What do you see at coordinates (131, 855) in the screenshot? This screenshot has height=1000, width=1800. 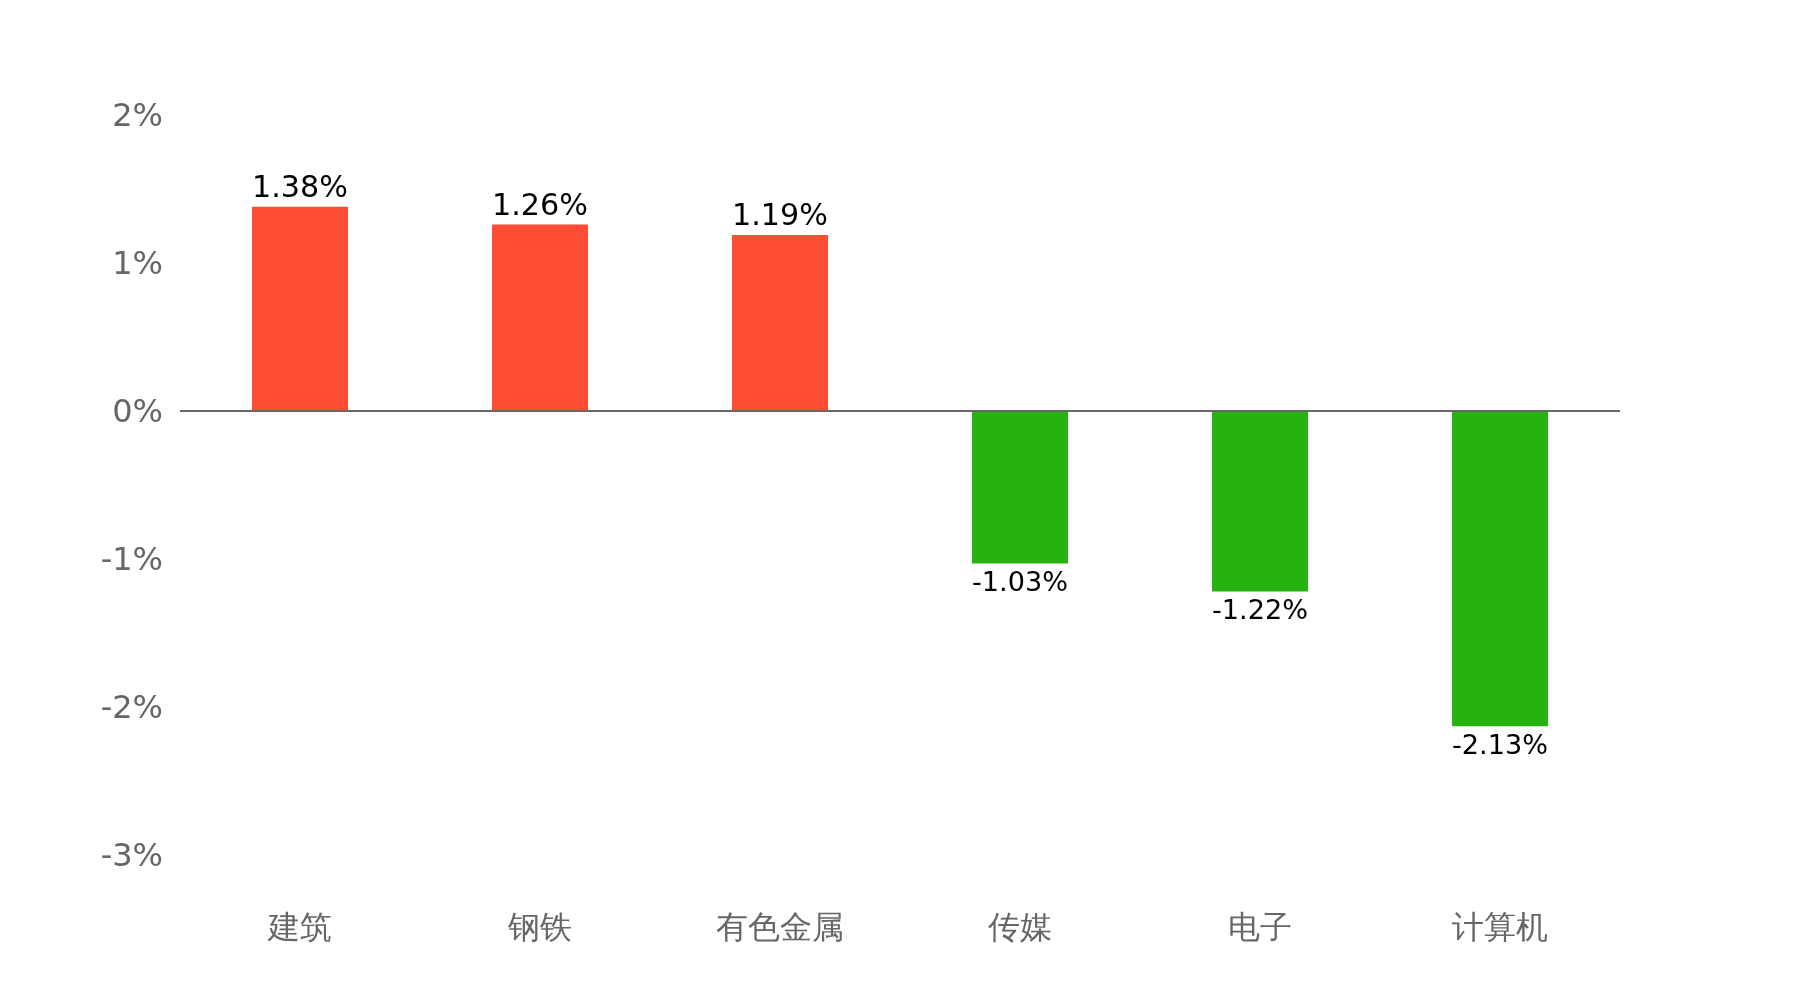 I see `y-tick-label: -3%` at bounding box center [131, 855].